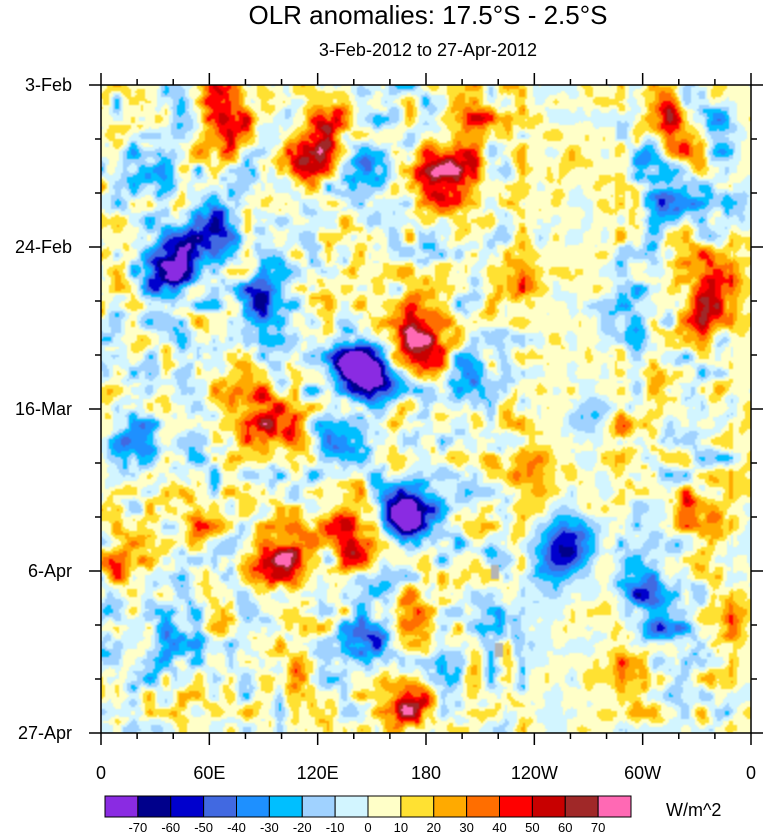 Image resolution: width=770 pixels, height=834 pixels. I want to click on x-tick-label: 120W, so click(534, 773).